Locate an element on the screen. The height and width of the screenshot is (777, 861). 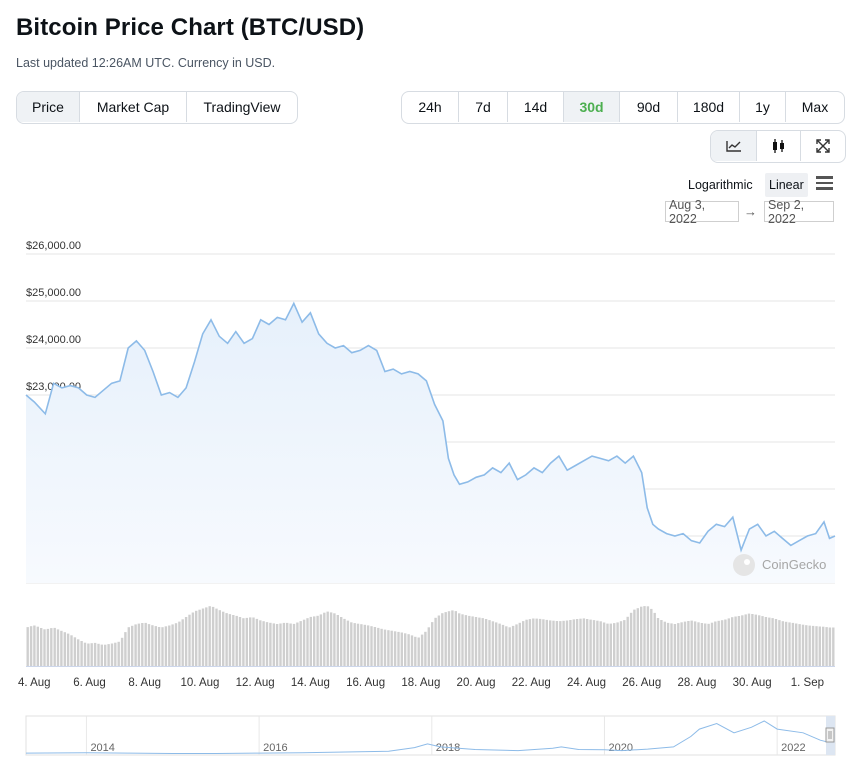
y-tick-label: $19,000.00 is located at coordinates (53, 575).